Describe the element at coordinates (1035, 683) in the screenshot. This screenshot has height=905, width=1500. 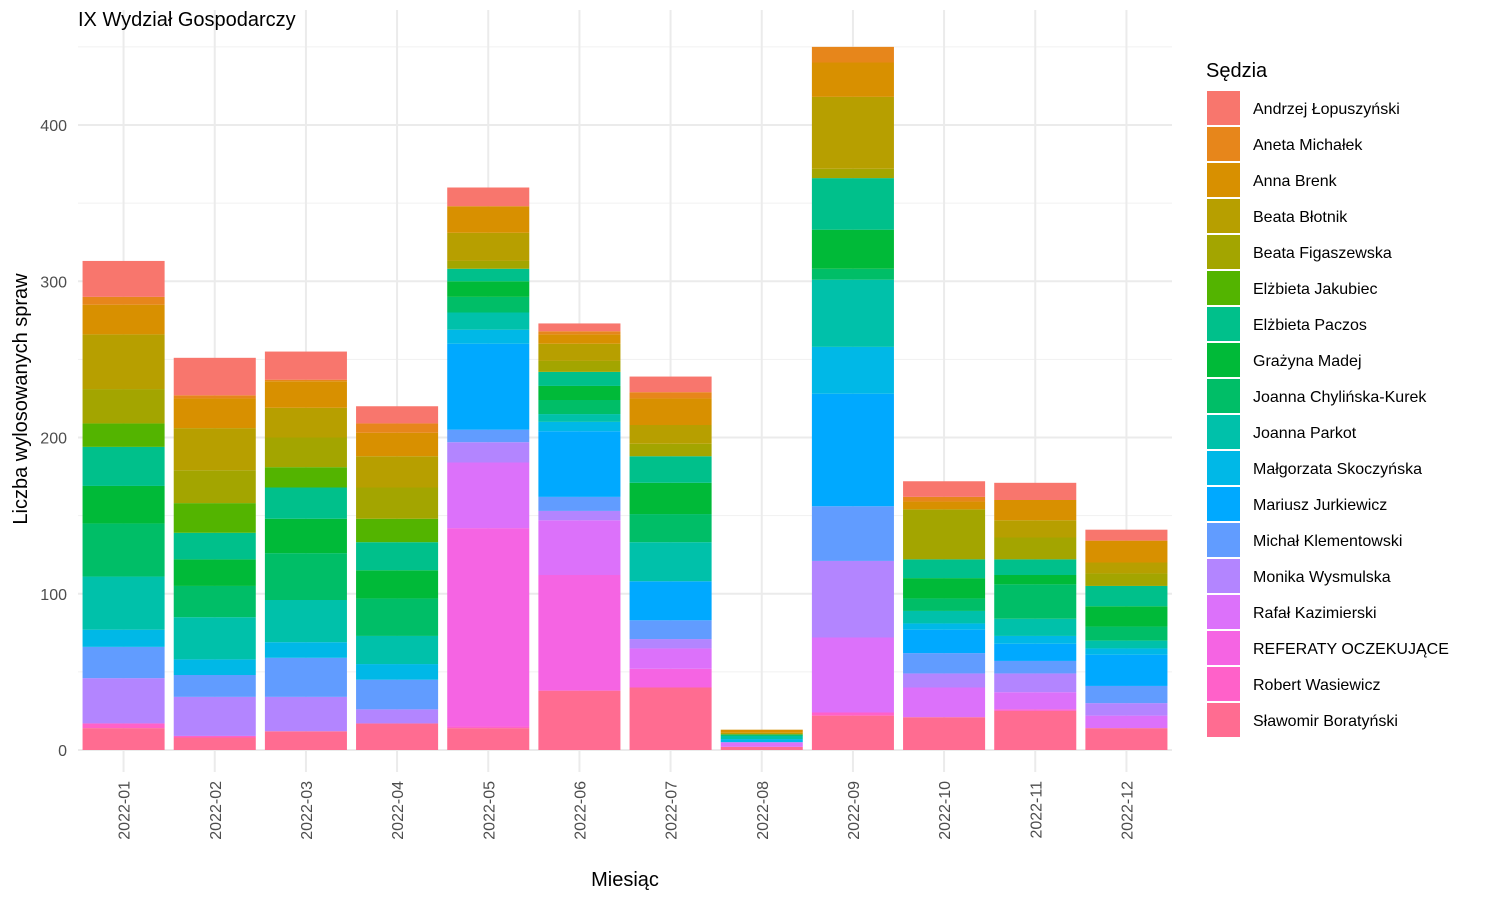
I see `bar-segment: Monika Wysmulska 2022-11: 12` at that location.